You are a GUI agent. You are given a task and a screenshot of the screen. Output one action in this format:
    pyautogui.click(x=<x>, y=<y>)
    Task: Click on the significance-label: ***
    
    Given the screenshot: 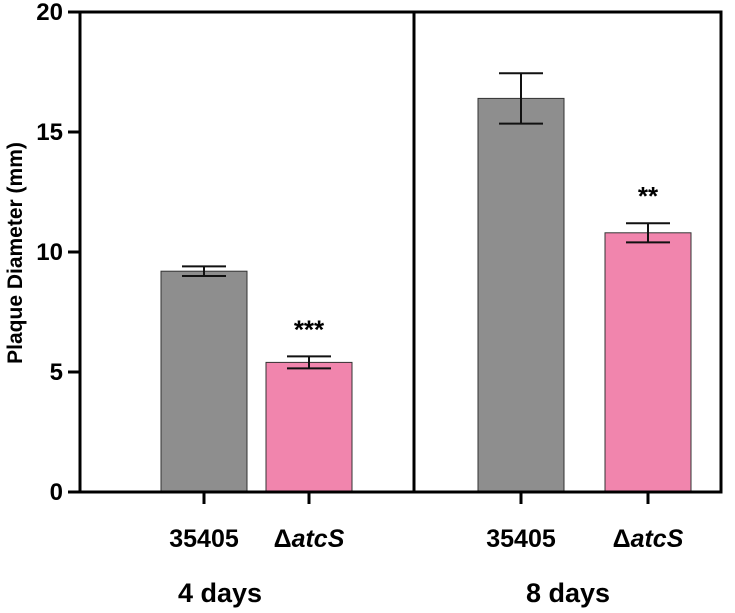 What is the action you would take?
    pyautogui.click(x=309, y=329)
    